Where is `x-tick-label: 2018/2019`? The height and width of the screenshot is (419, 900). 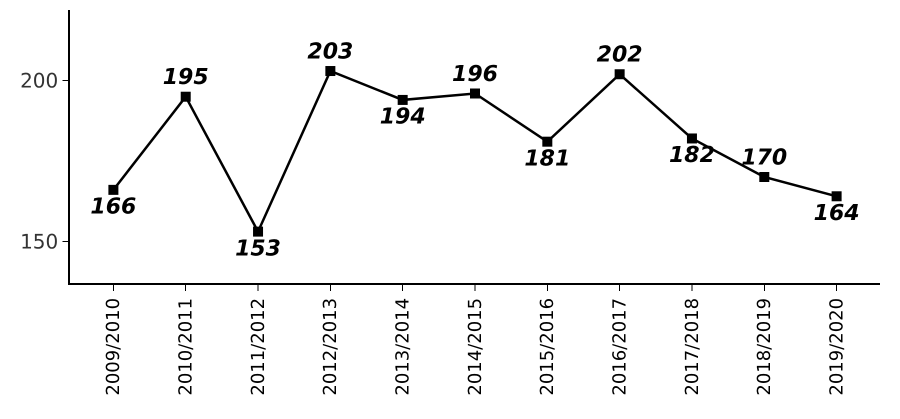
x-tick-label: 2018/2019 is located at coordinates (765, 347).